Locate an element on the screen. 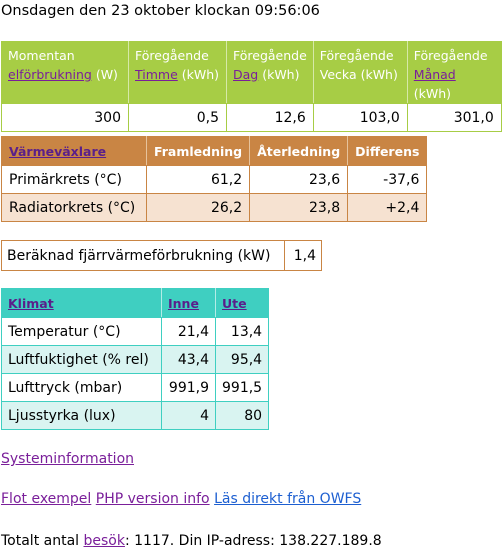 Image resolution: width=503 pixels, height=554 pixels. table-row: Radiatorkrets (°C) 26,2 23,8 +2,4 is located at coordinates (214, 207).